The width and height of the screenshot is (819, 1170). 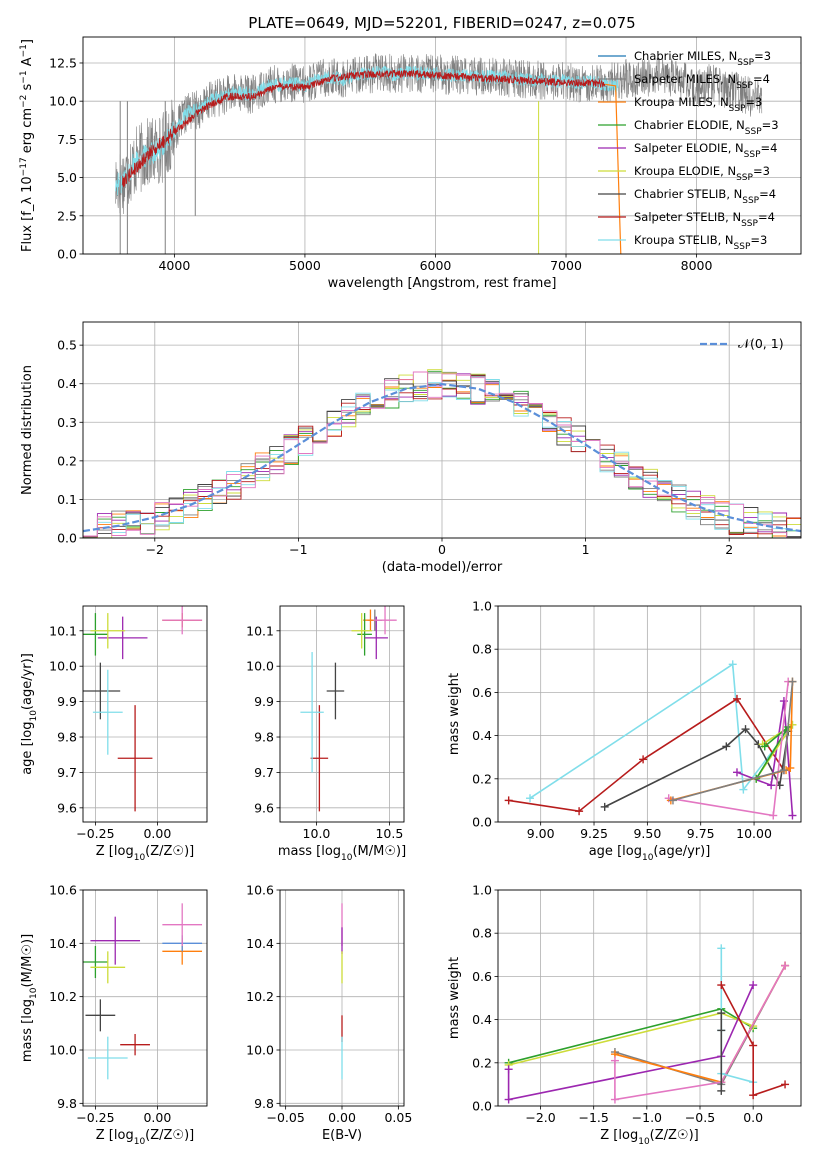 I want to click on x-tick-label: 1, so click(x=586, y=549).